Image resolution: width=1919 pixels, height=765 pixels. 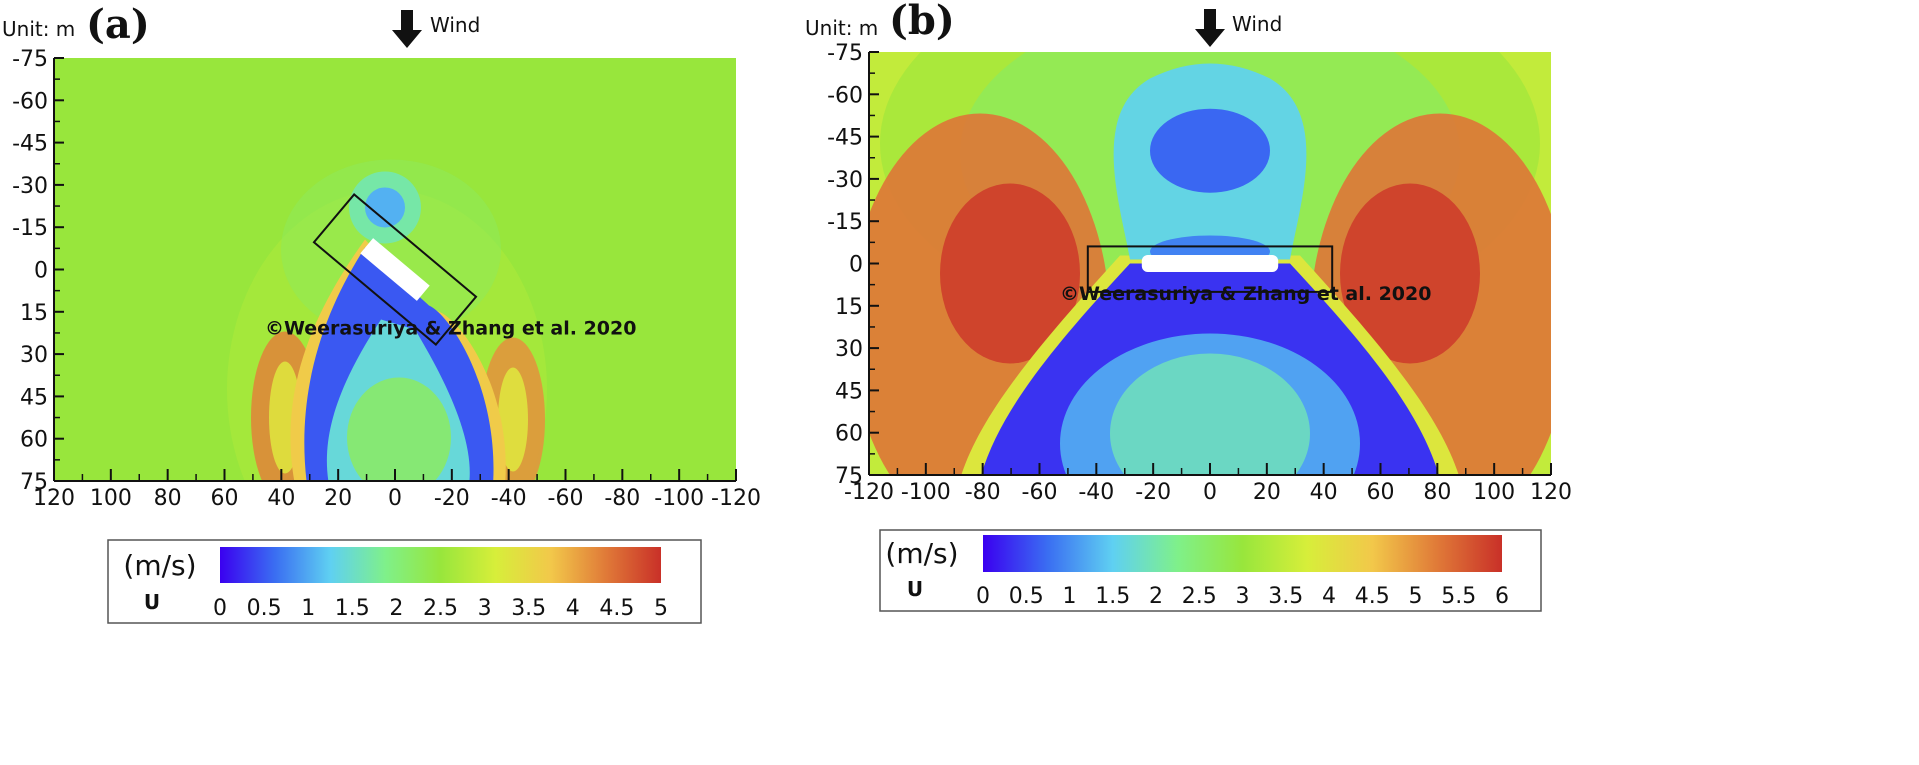 What do you see at coordinates (1210, 263) in the screenshot?
I see `structure` at bounding box center [1210, 263].